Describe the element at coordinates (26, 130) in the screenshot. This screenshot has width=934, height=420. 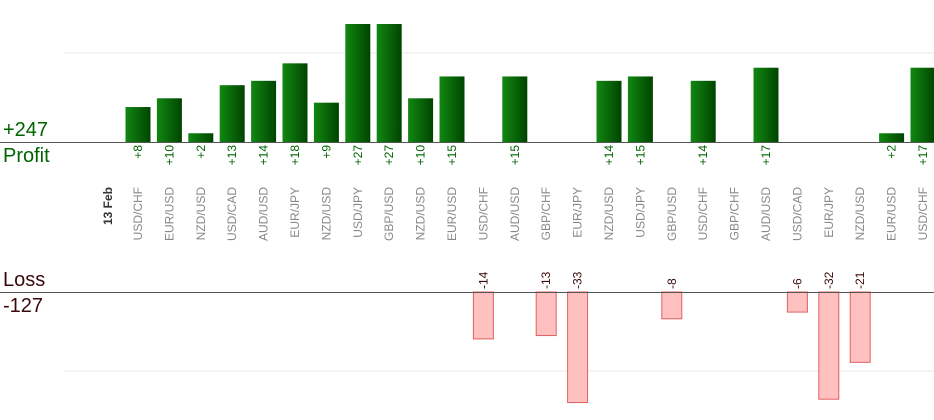
I see `profit-total-label: +247` at that location.